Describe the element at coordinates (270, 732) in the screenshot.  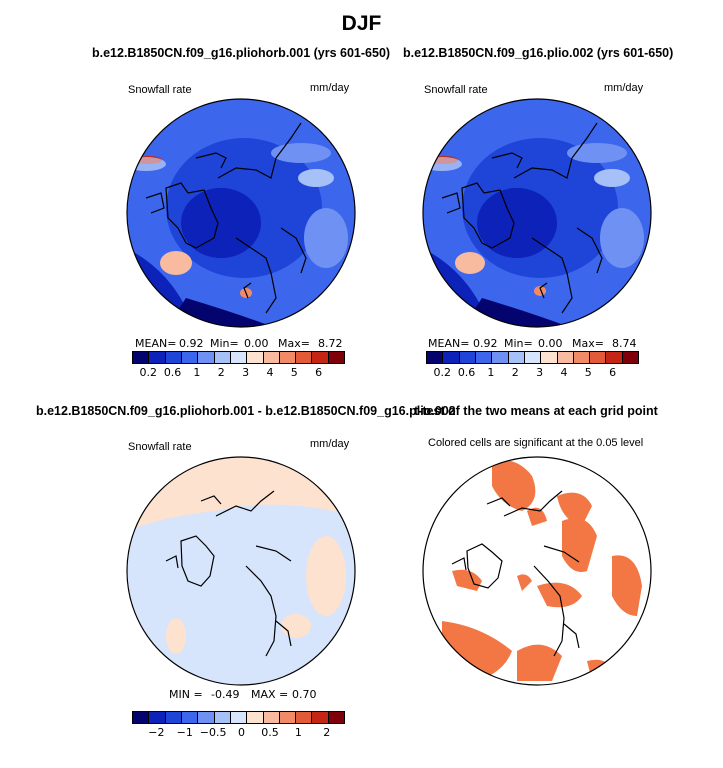
I see `colorbar-tick-label: 0.5` at that location.